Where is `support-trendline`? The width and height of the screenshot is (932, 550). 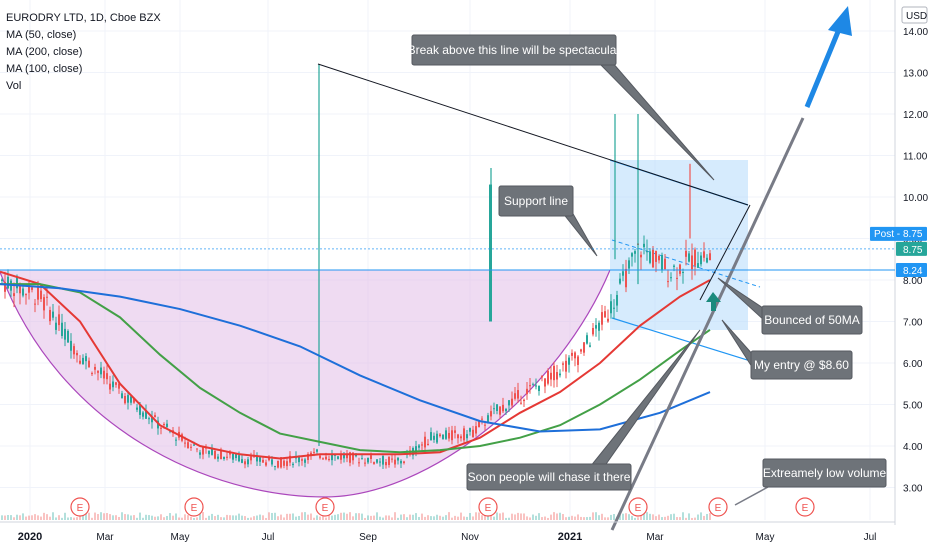 support-trendline is located at coordinates (725, 252).